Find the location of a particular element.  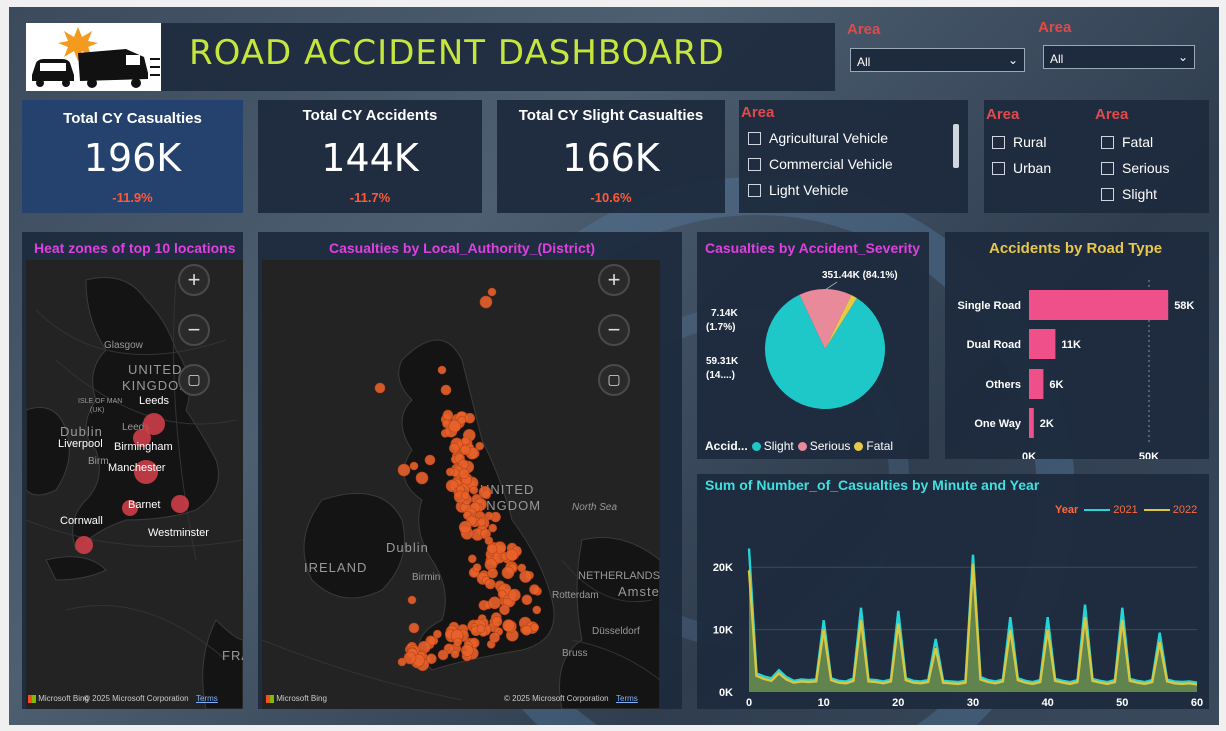

legend-item-fatal: Fatal is located at coordinates (873, 446).